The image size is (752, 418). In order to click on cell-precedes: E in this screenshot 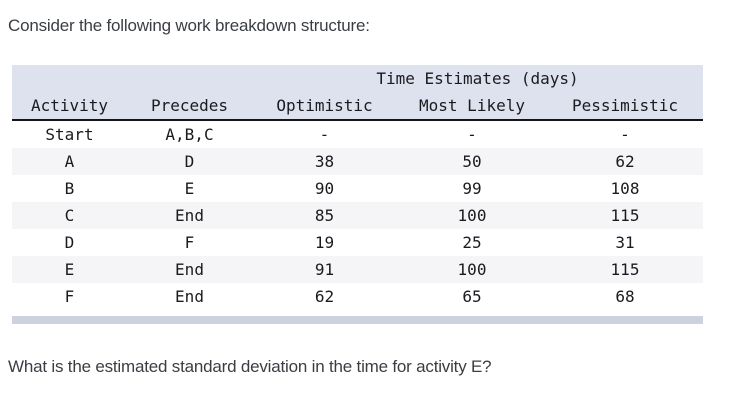, I will do `click(189, 188)`.